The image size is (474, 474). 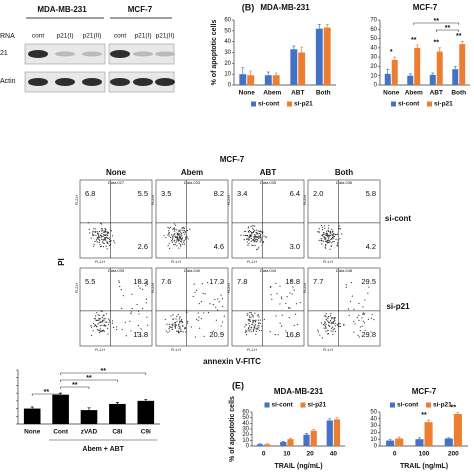 What do you see at coordinates (90, 193) in the screenshot?
I see `quadrant-value: 6.8` at bounding box center [90, 193].